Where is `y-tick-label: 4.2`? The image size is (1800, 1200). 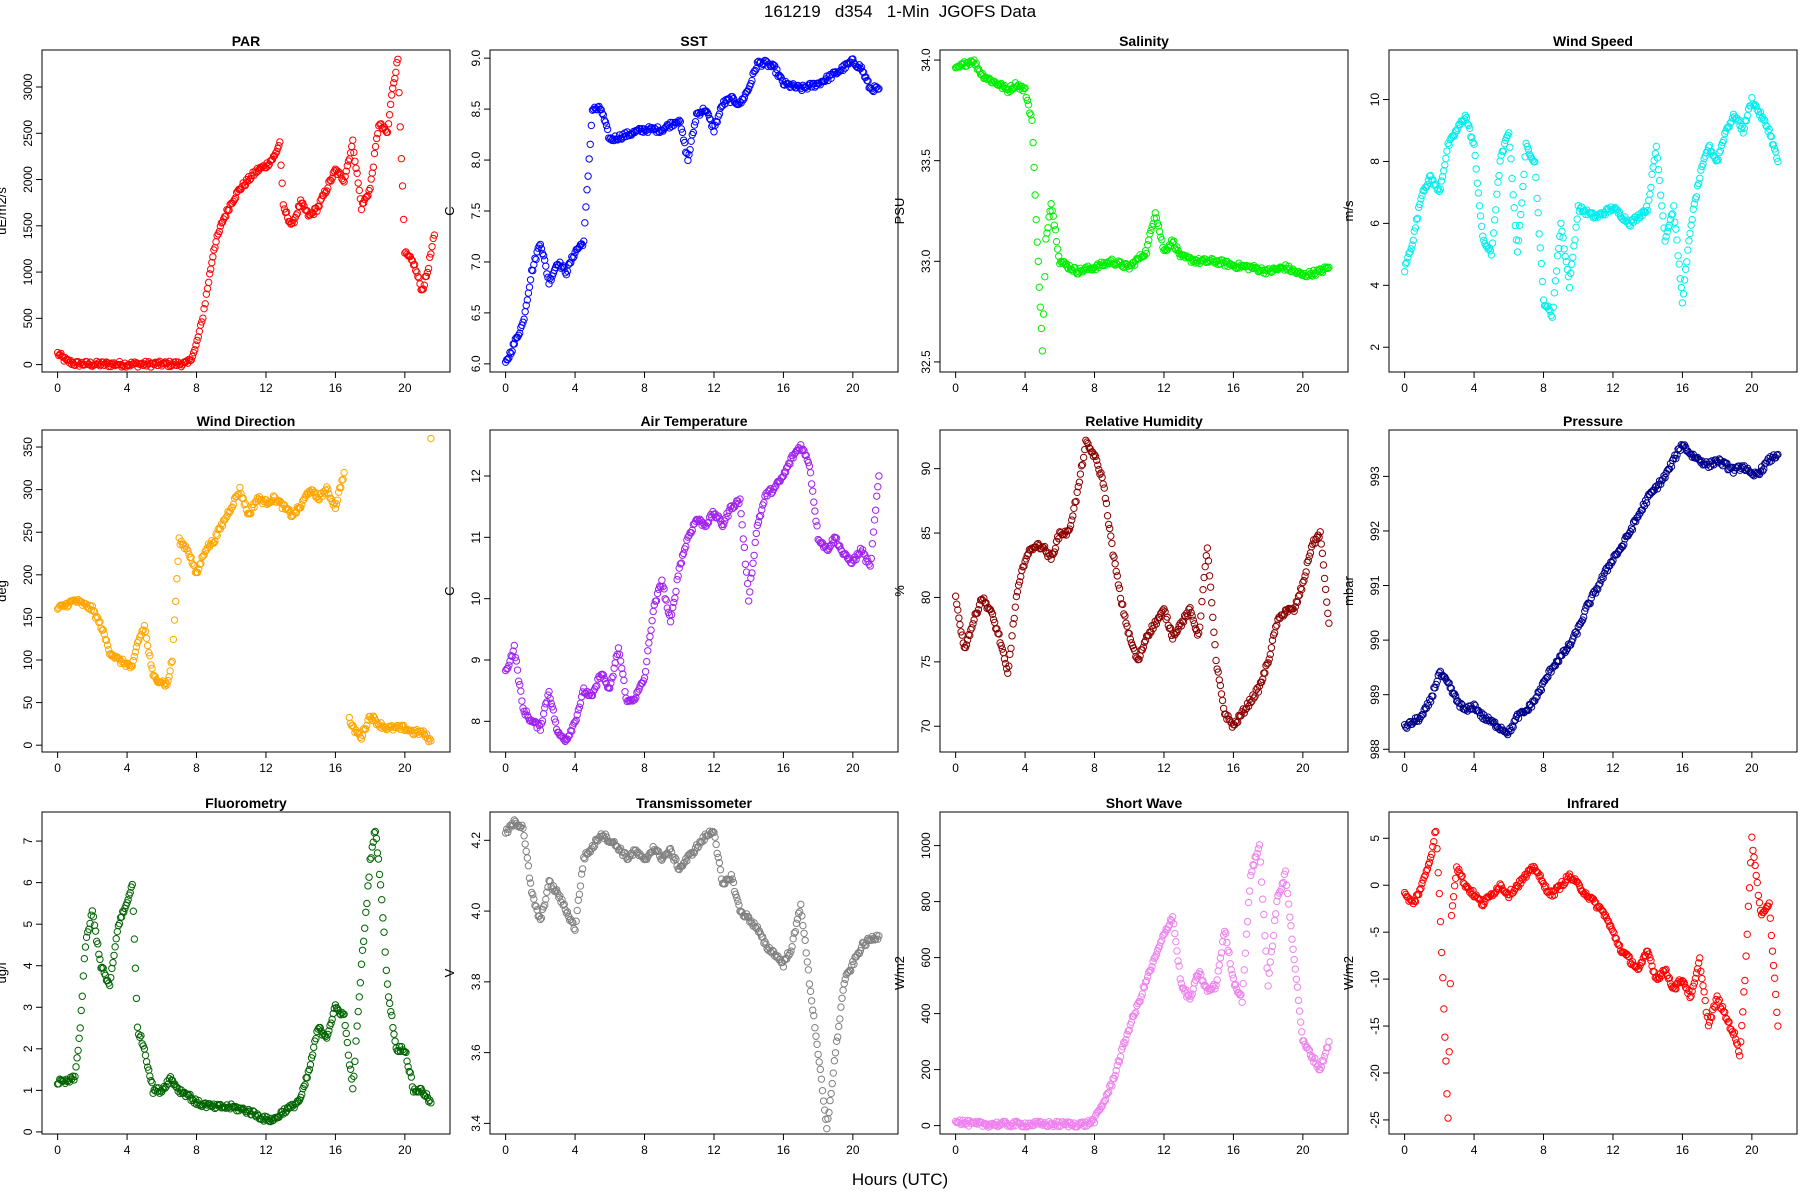
y-tick-label: 4.2 is located at coordinates (476, 840).